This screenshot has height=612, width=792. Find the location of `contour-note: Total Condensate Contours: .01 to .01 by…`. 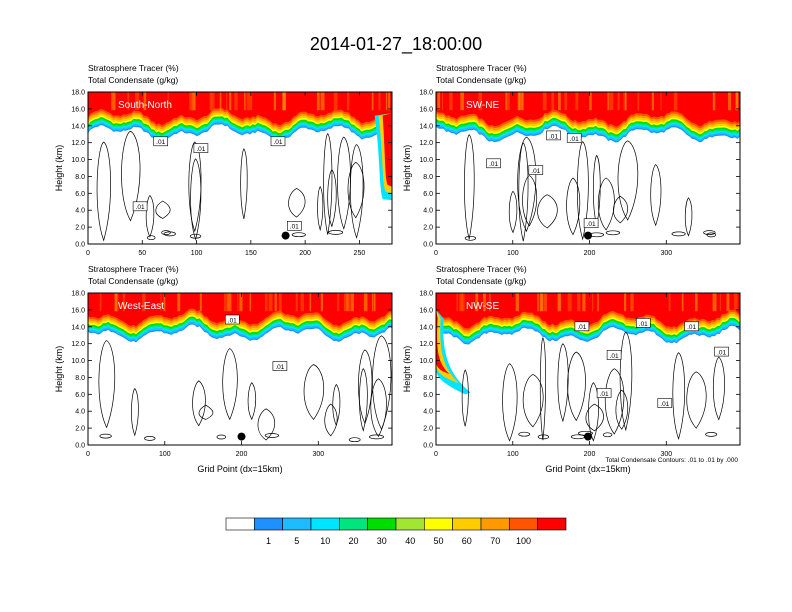

contour-note: Total Condensate Contours: .01 to .01 by… is located at coordinates (671, 460).